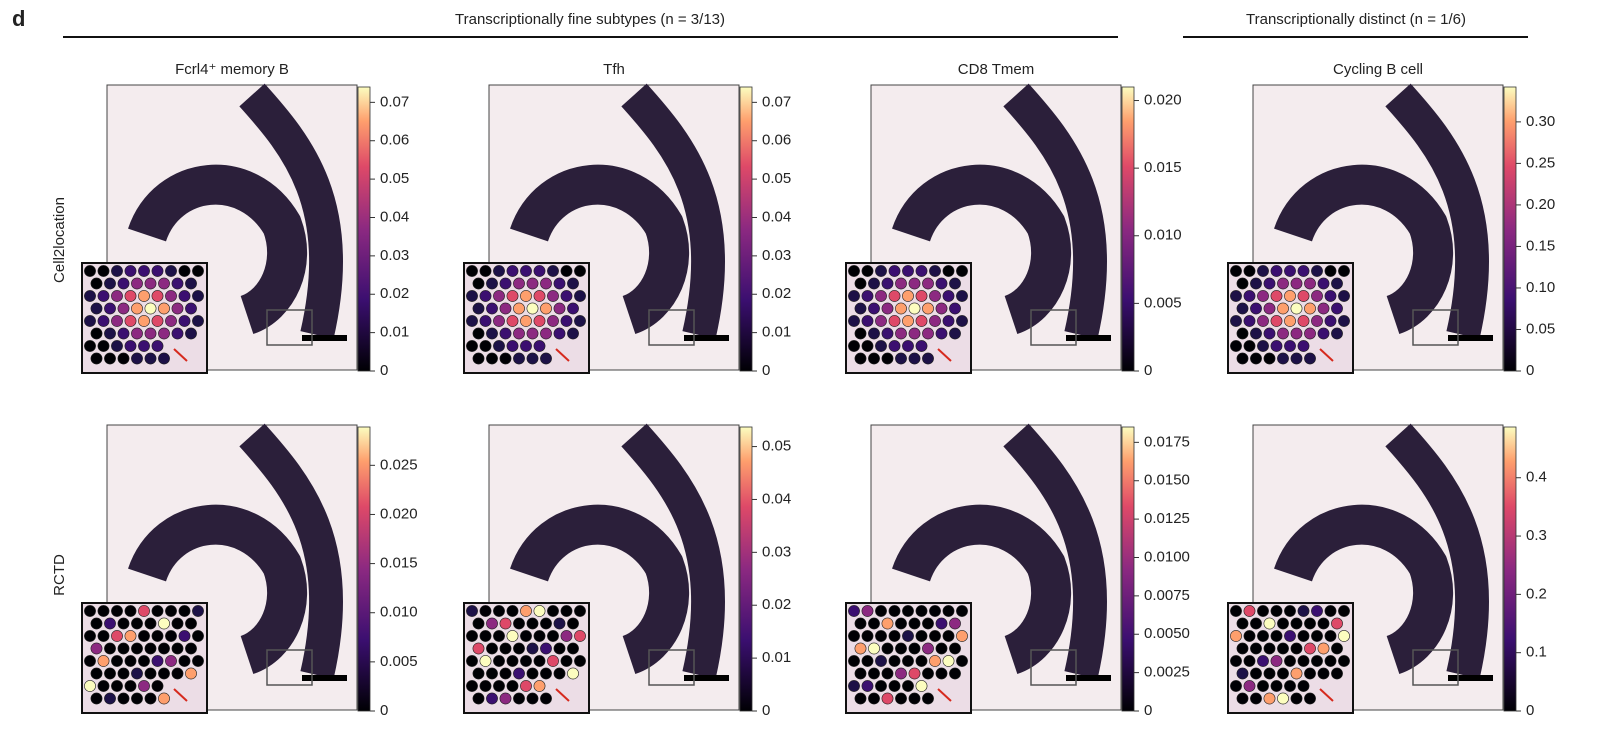  I want to click on colorbar-tick-label: 0, so click(766, 710).